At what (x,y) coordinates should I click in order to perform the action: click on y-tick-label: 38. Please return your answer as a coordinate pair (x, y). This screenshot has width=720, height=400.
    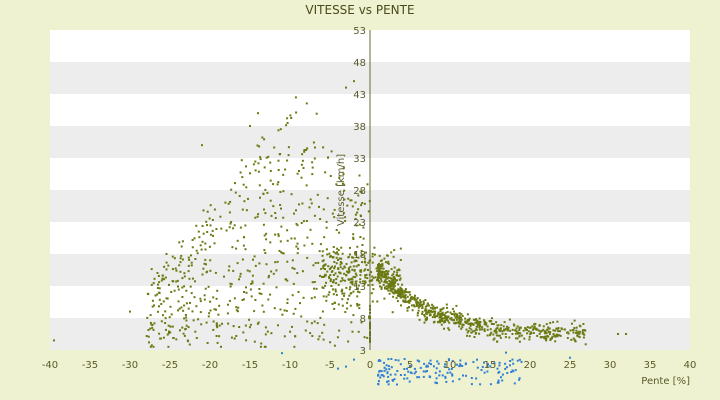
    Looking at the image, I should click on (359, 127).